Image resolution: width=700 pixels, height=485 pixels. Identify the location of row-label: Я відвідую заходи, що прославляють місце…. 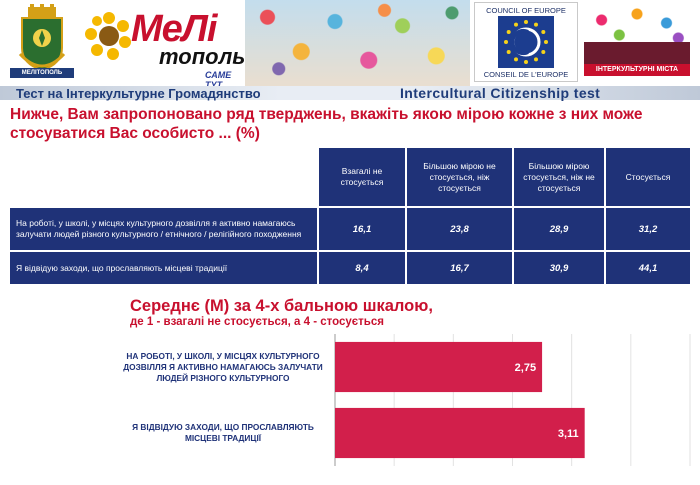
(163, 268).